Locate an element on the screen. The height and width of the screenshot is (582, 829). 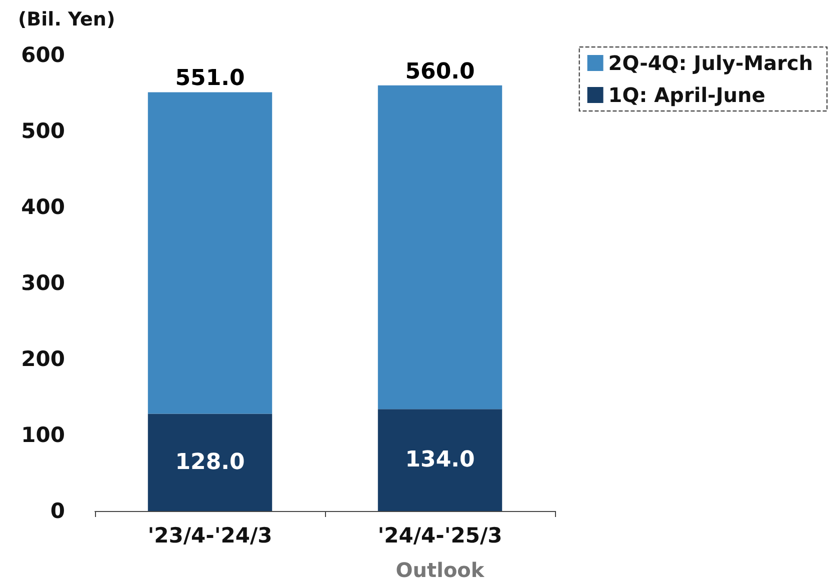
y-axis-title: (Bil. Yen) is located at coordinates (67, 19).